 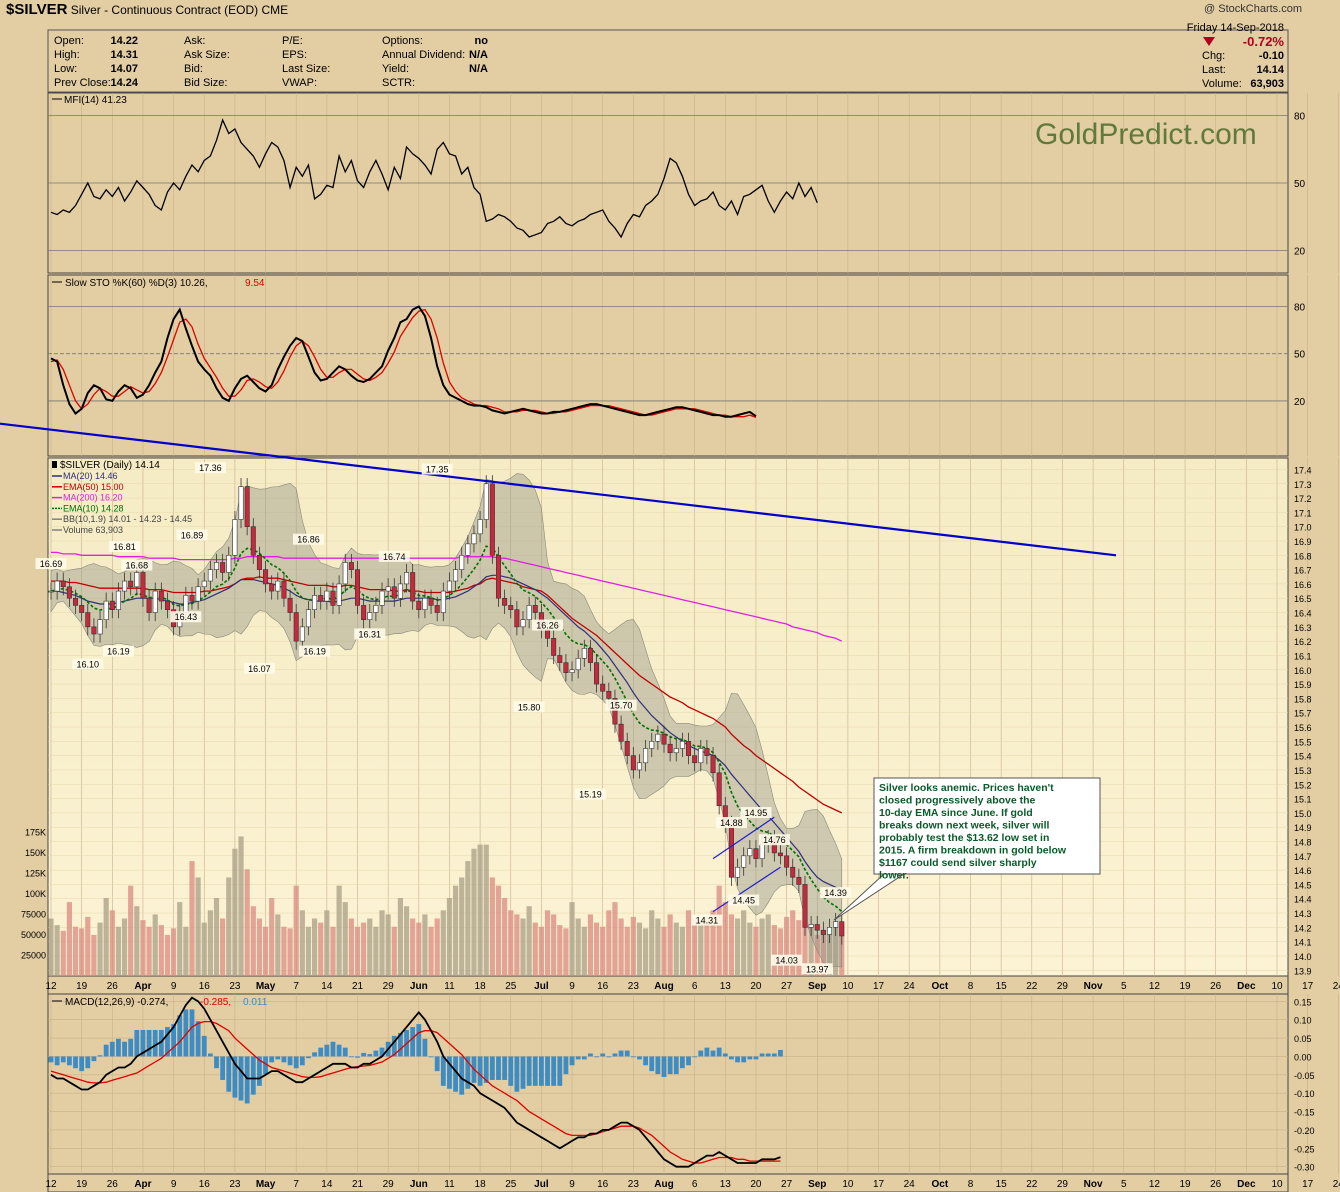 I want to click on x-tick-label: 13, so click(x=726, y=1184).